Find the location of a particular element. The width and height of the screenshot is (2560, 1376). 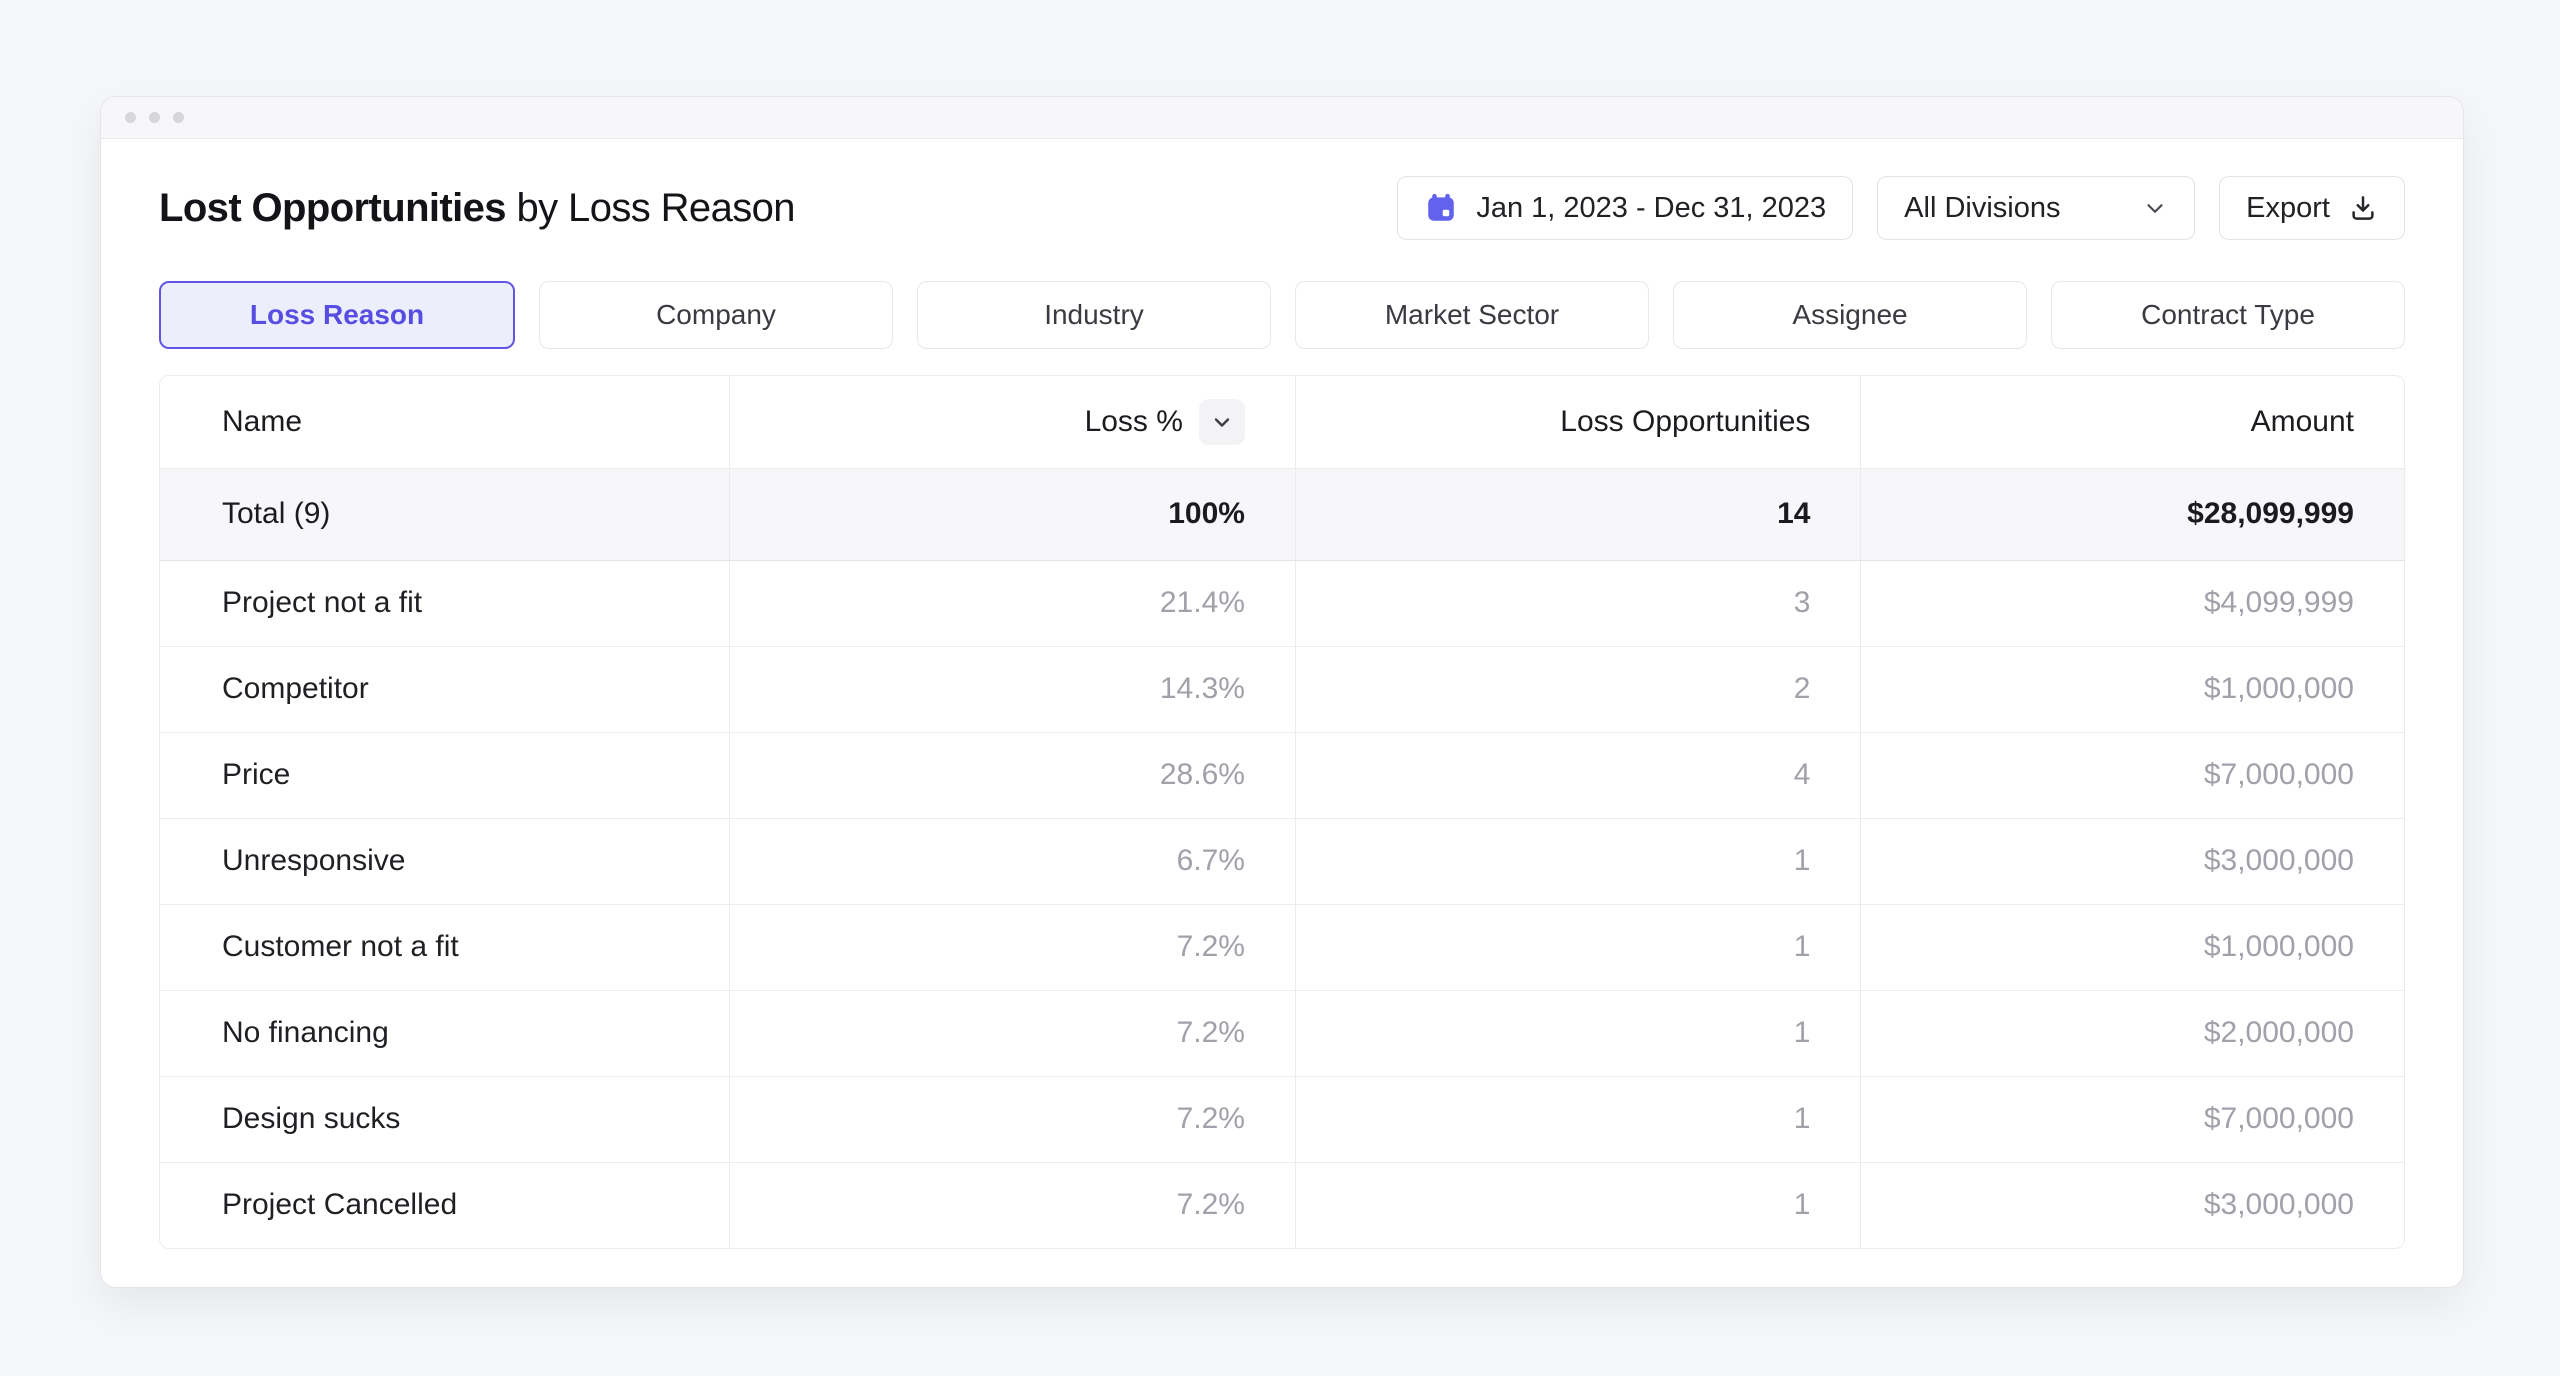

row-opportunities: 3 is located at coordinates (1577, 602).